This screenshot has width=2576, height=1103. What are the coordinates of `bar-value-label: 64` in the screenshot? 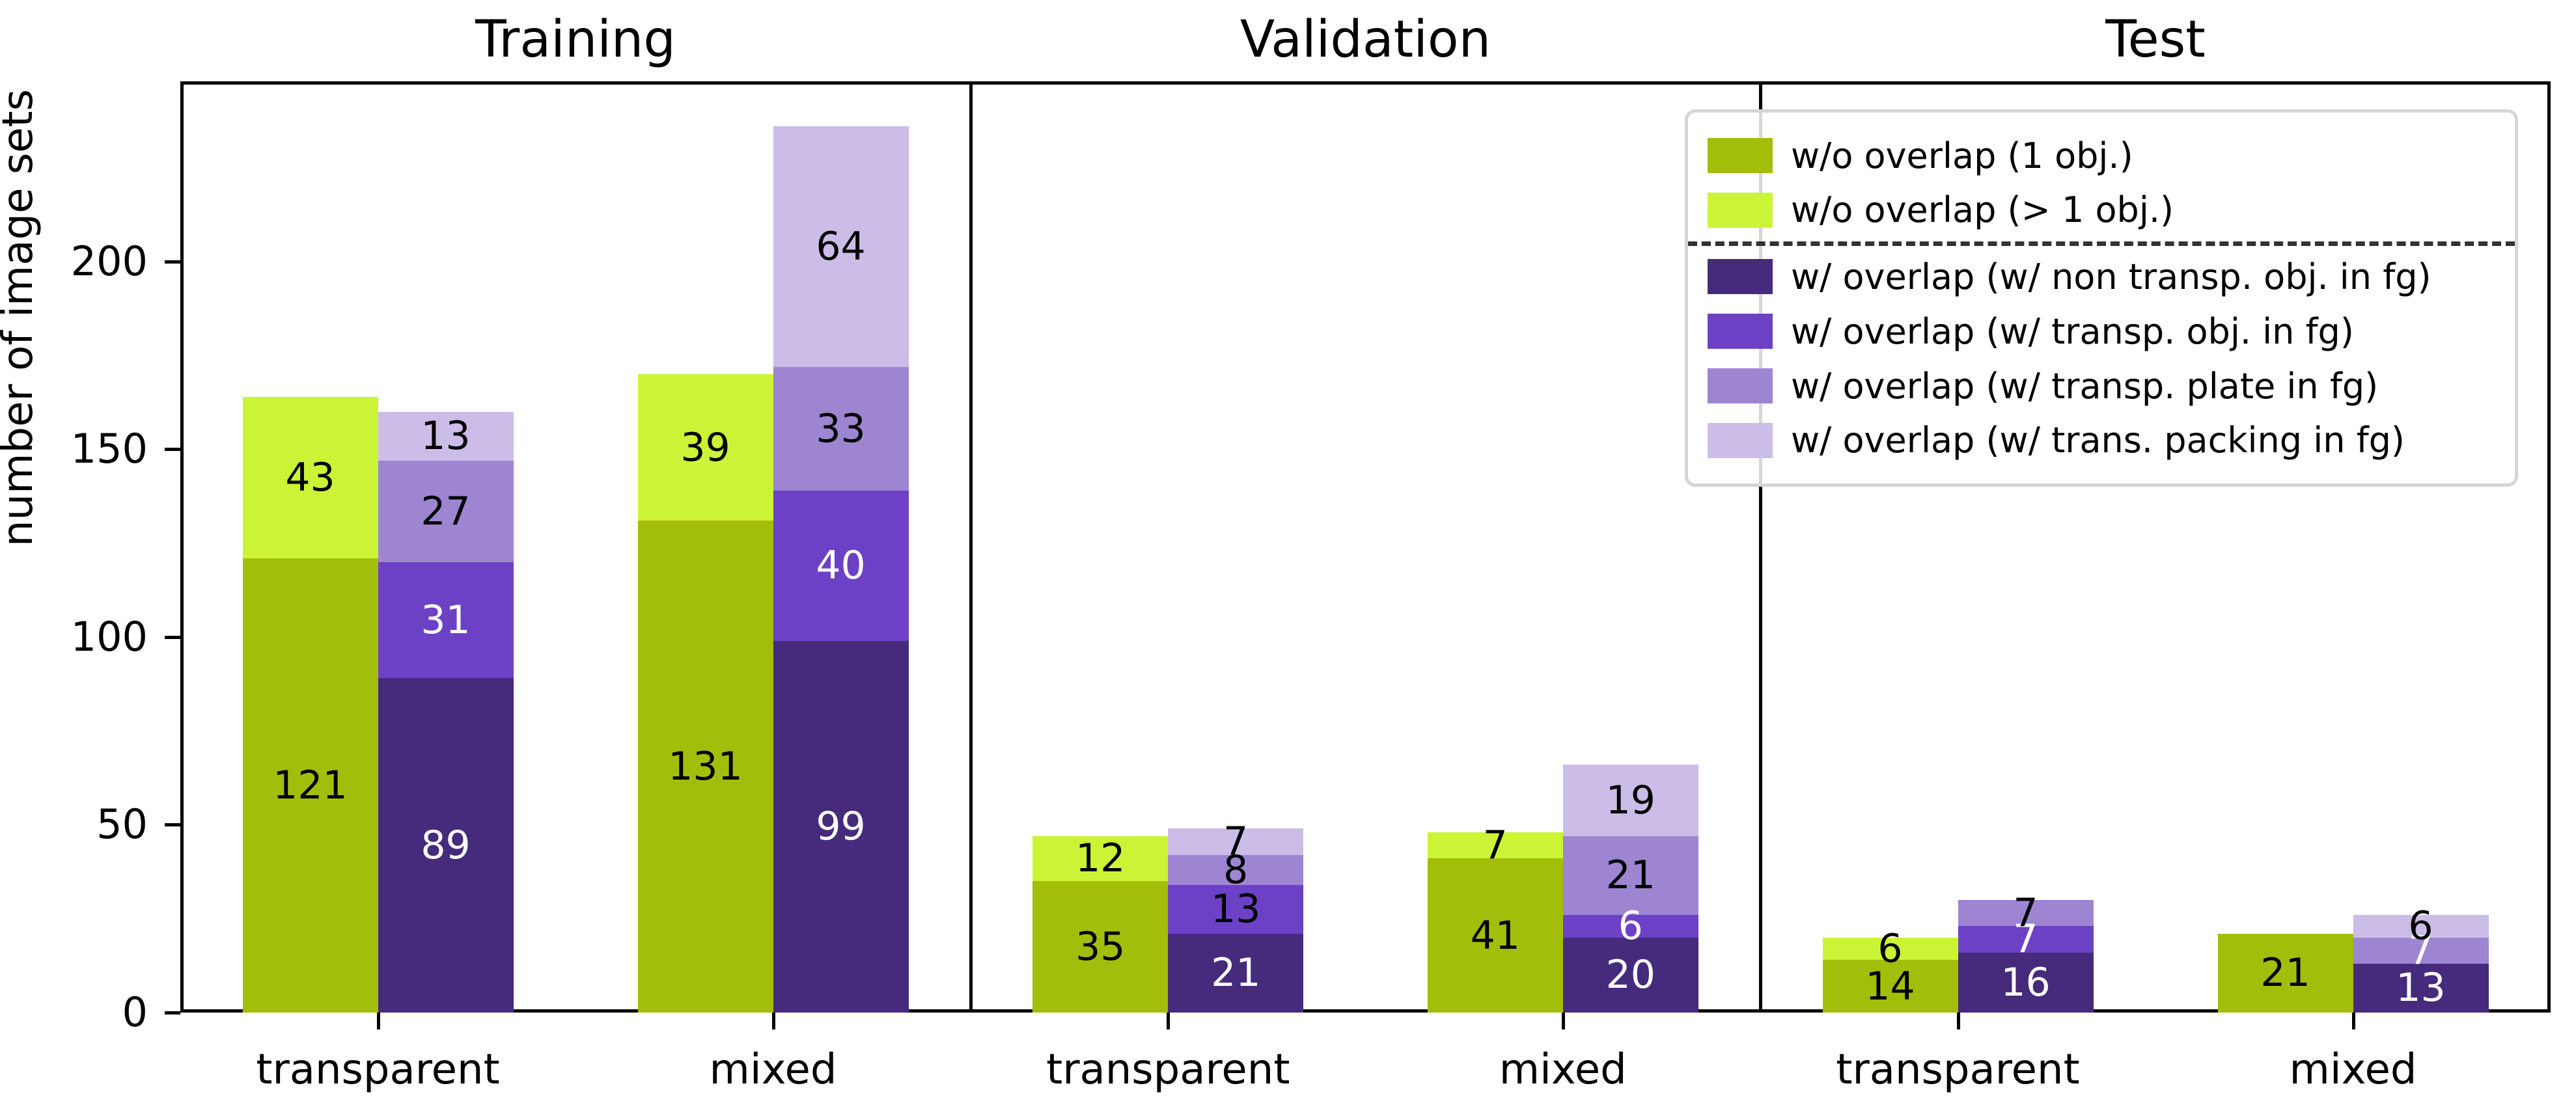 It's located at (841, 246).